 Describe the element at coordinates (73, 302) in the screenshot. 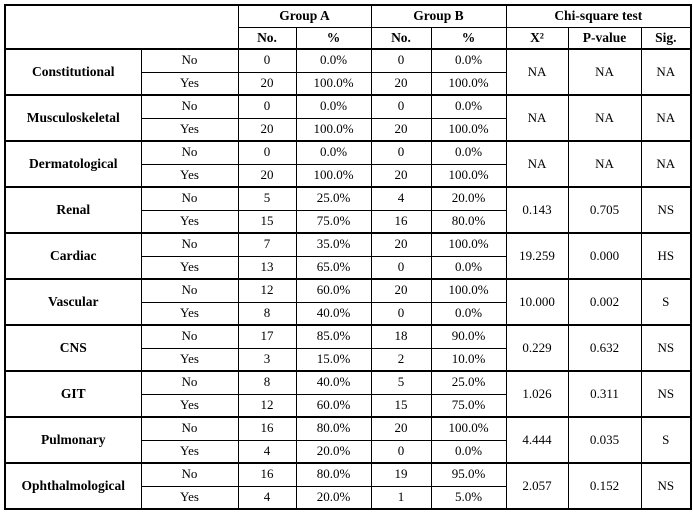

I see `category-label: Vascular` at that location.